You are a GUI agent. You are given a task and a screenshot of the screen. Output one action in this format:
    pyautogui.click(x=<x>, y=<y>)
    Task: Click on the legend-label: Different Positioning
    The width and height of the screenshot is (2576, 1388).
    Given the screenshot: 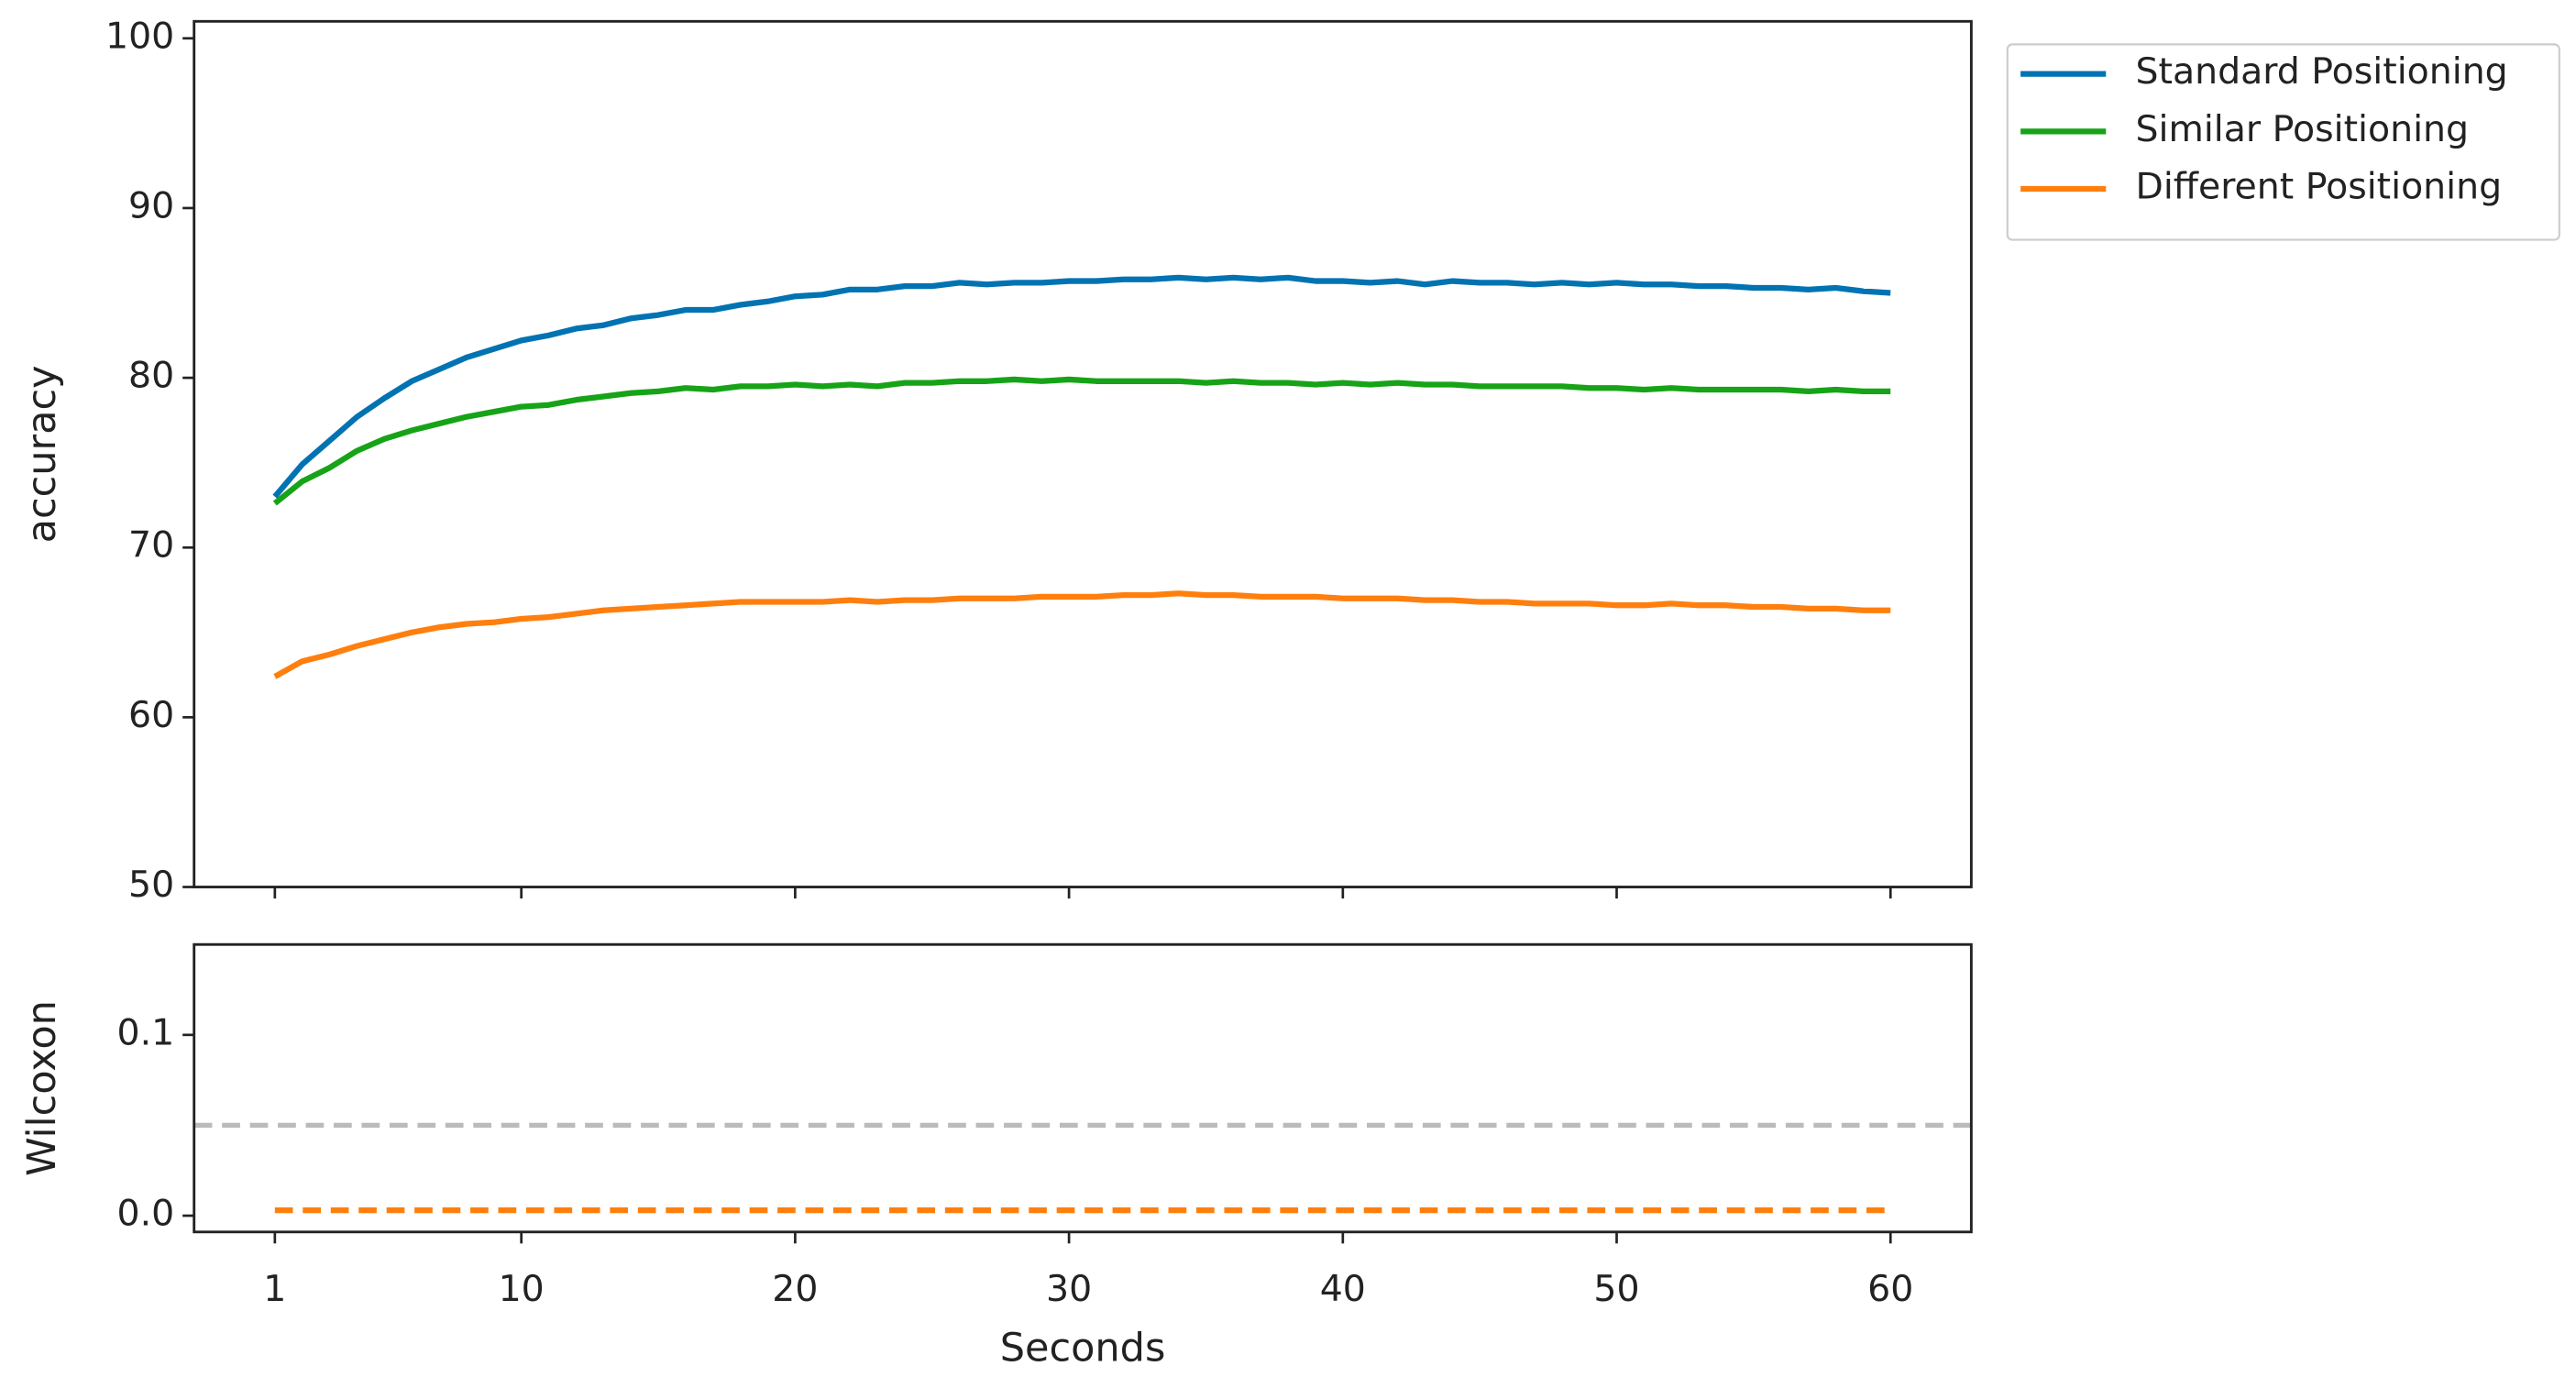 What is the action you would take?
    pyautogui.click(x=2320, y=187)
    